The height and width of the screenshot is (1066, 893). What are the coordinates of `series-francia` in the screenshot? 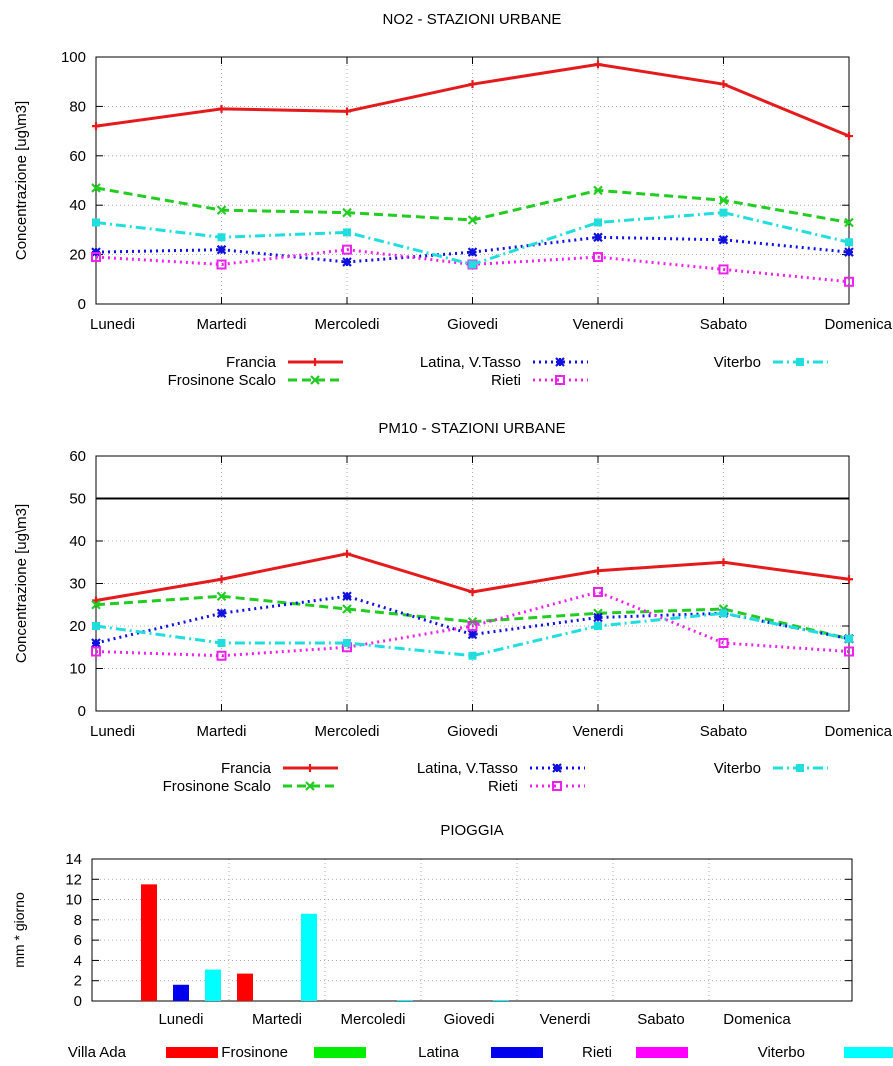 It's located at (472, 100).